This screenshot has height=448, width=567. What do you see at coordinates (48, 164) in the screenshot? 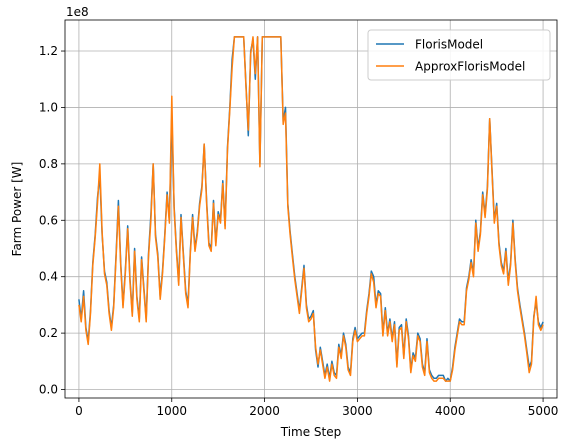
I see `y-tick-label: 0.8` at bounding box center [48, 164].